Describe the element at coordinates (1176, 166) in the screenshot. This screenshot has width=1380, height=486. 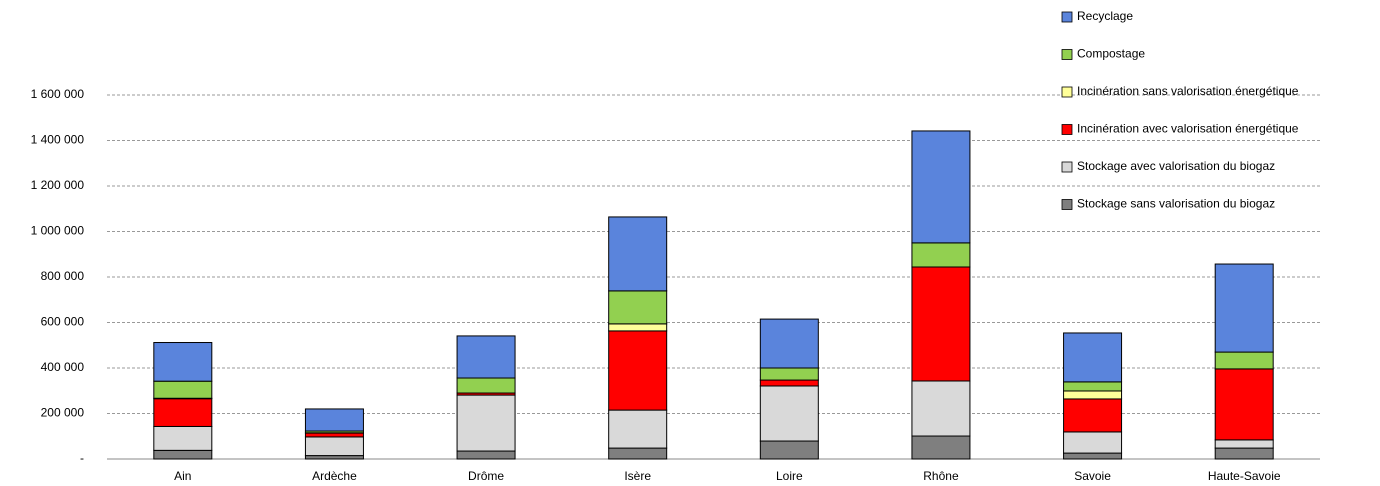
I see `legend-label: Stockage avec valorisation du biogaz` at that location.